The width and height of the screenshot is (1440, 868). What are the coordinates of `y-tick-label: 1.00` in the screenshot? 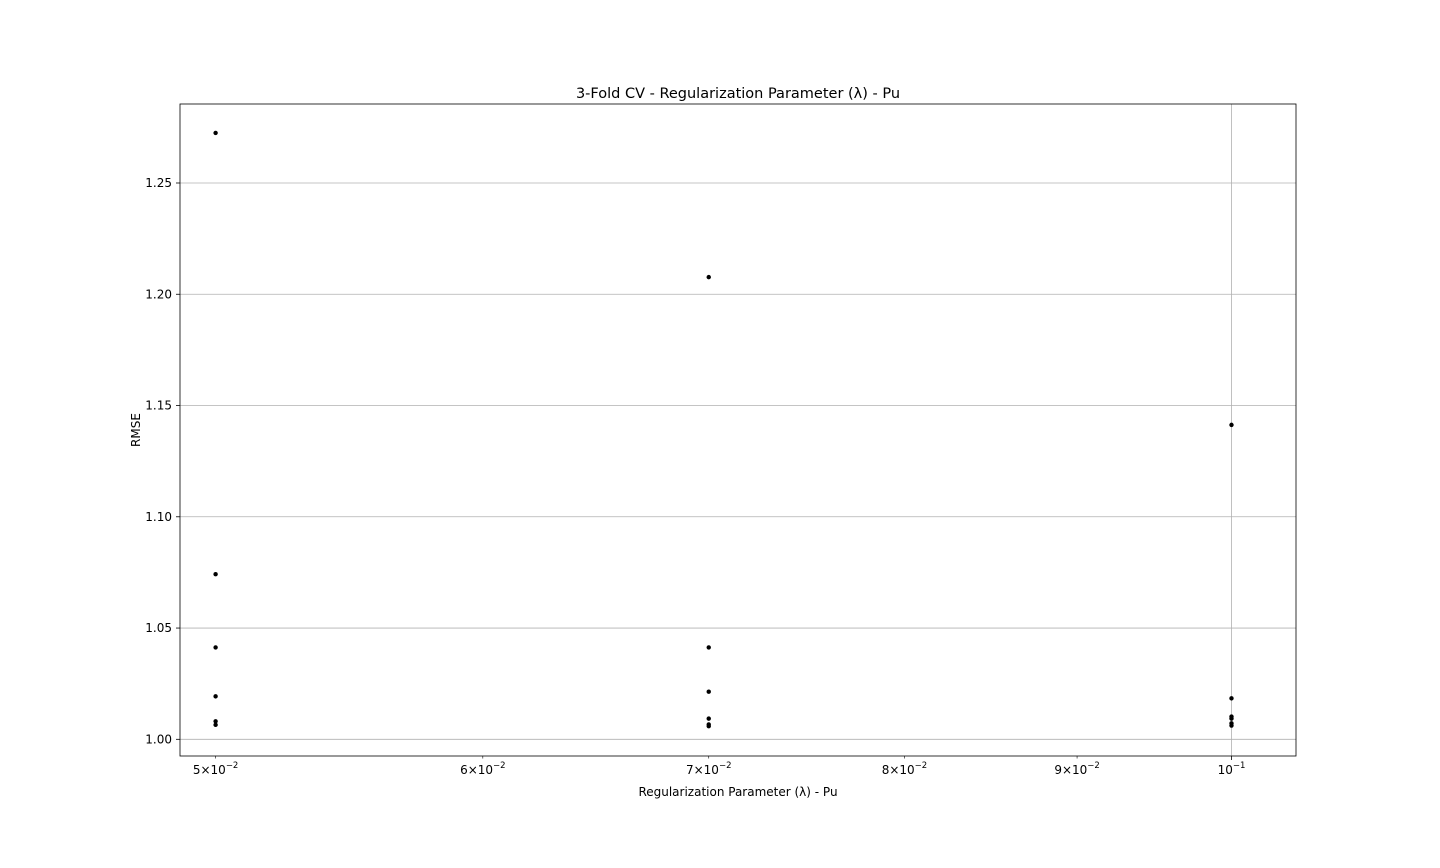 It's located at (158, 739).